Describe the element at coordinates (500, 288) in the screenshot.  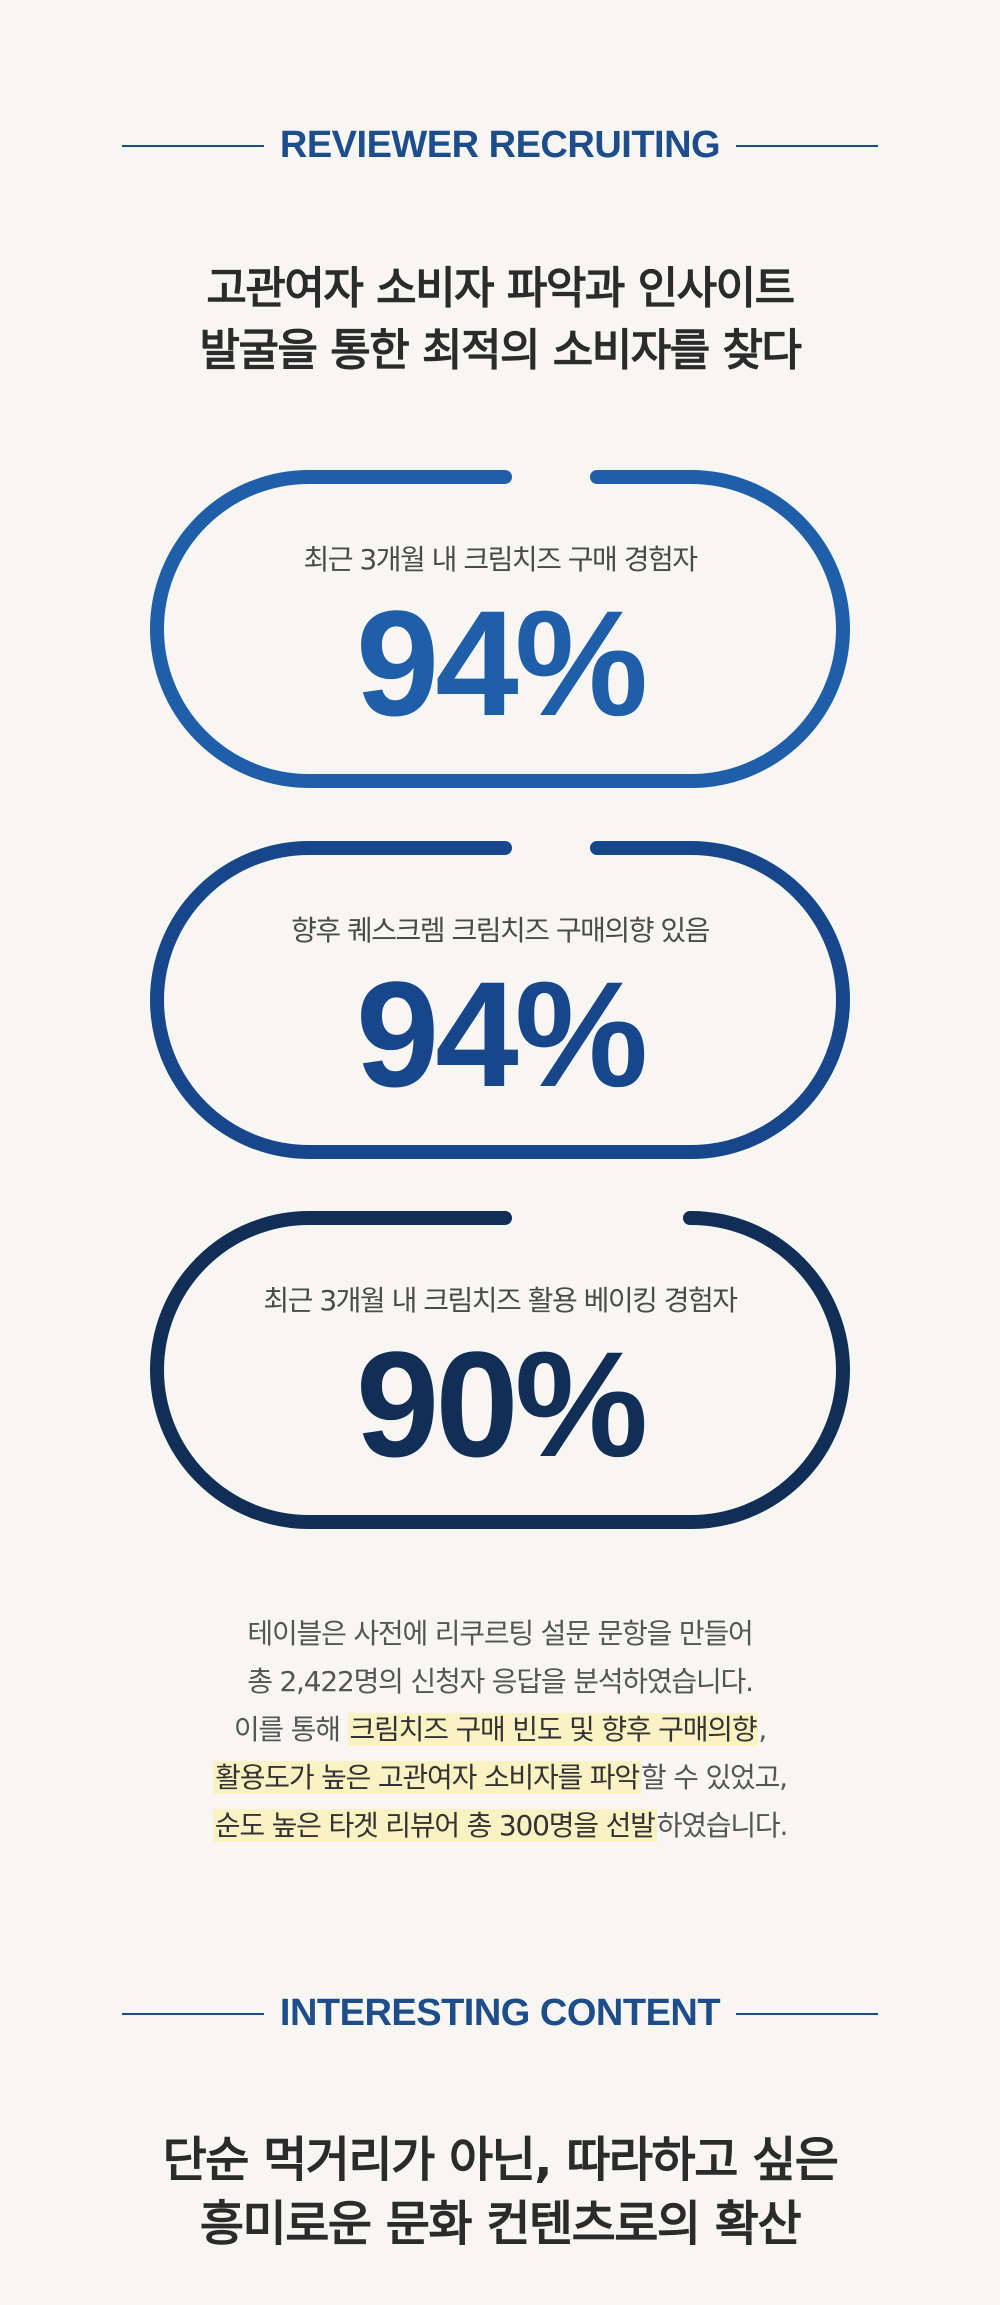
I see `heading-line: 고관여자 소비자 파악과 인사이트` at that location.